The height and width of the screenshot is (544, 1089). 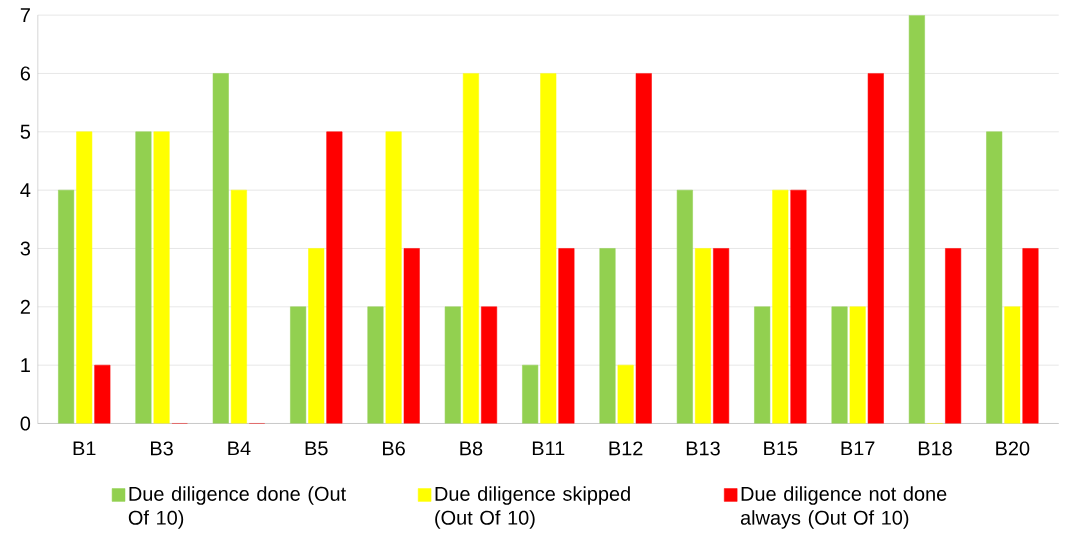 What do you see at coordinates (25, 190) in the screenshot?
I see `y-tick-label: 4` at bounding box center [25, 190].